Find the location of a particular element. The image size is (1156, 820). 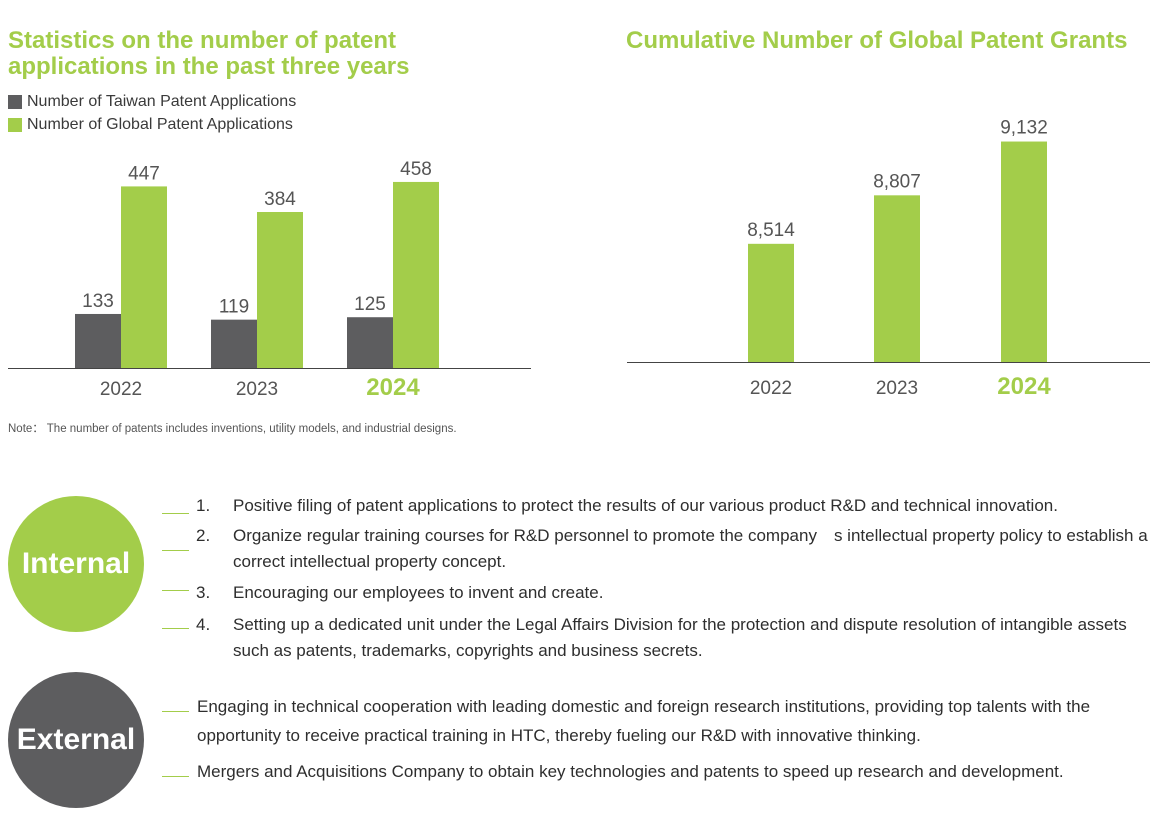

bar-global-2023 is located at coordinates (280, 290).